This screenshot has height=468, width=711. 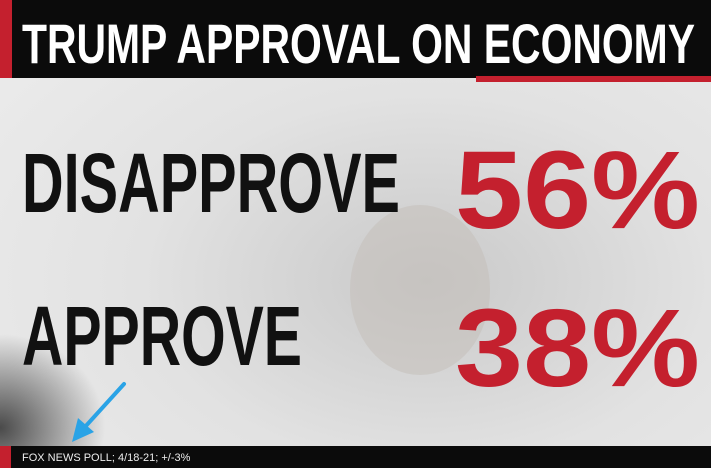 I want to click on title-underline, so click(x=593, y=79).